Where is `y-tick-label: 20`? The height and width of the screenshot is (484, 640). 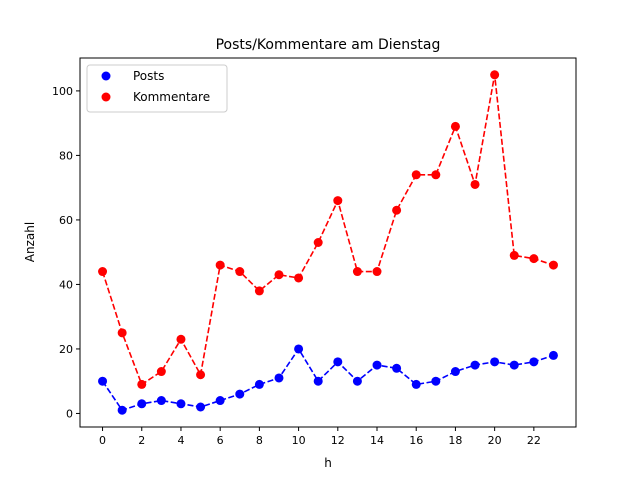 y-tick-label: 20 is located at coordinates (66, 349).